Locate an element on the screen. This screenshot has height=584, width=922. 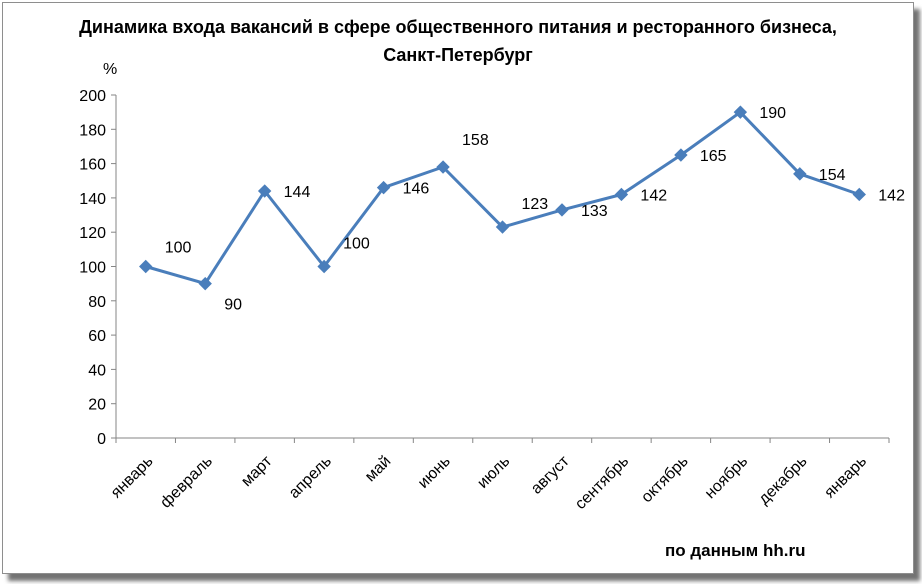
source-note: по данным hh.ru is located at coordinates (735, 550).